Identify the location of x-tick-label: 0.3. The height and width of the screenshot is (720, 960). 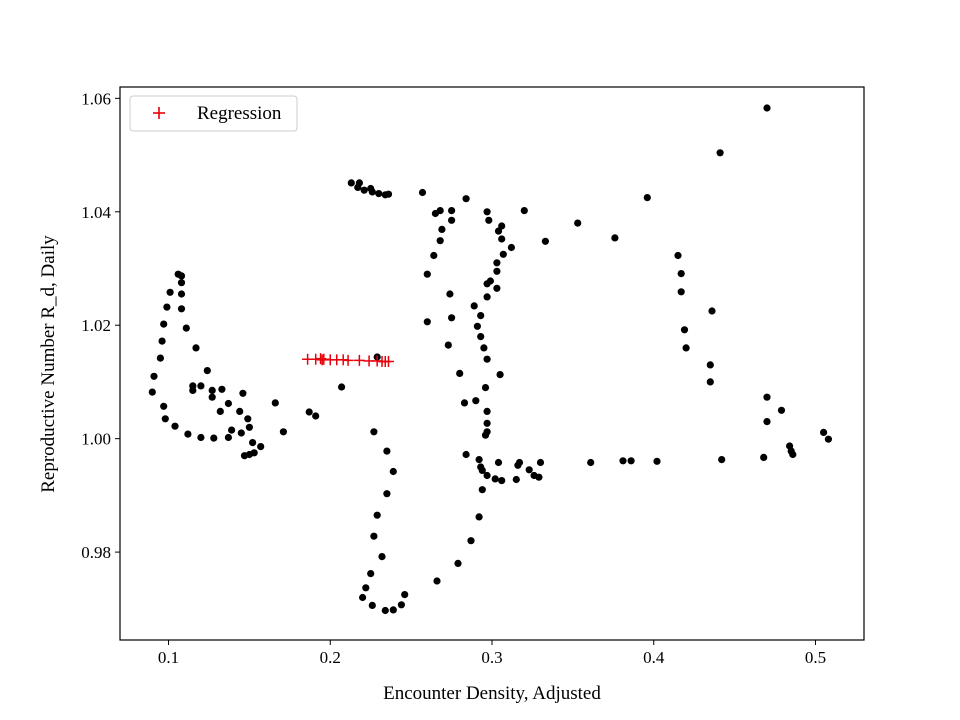
(491, 657).